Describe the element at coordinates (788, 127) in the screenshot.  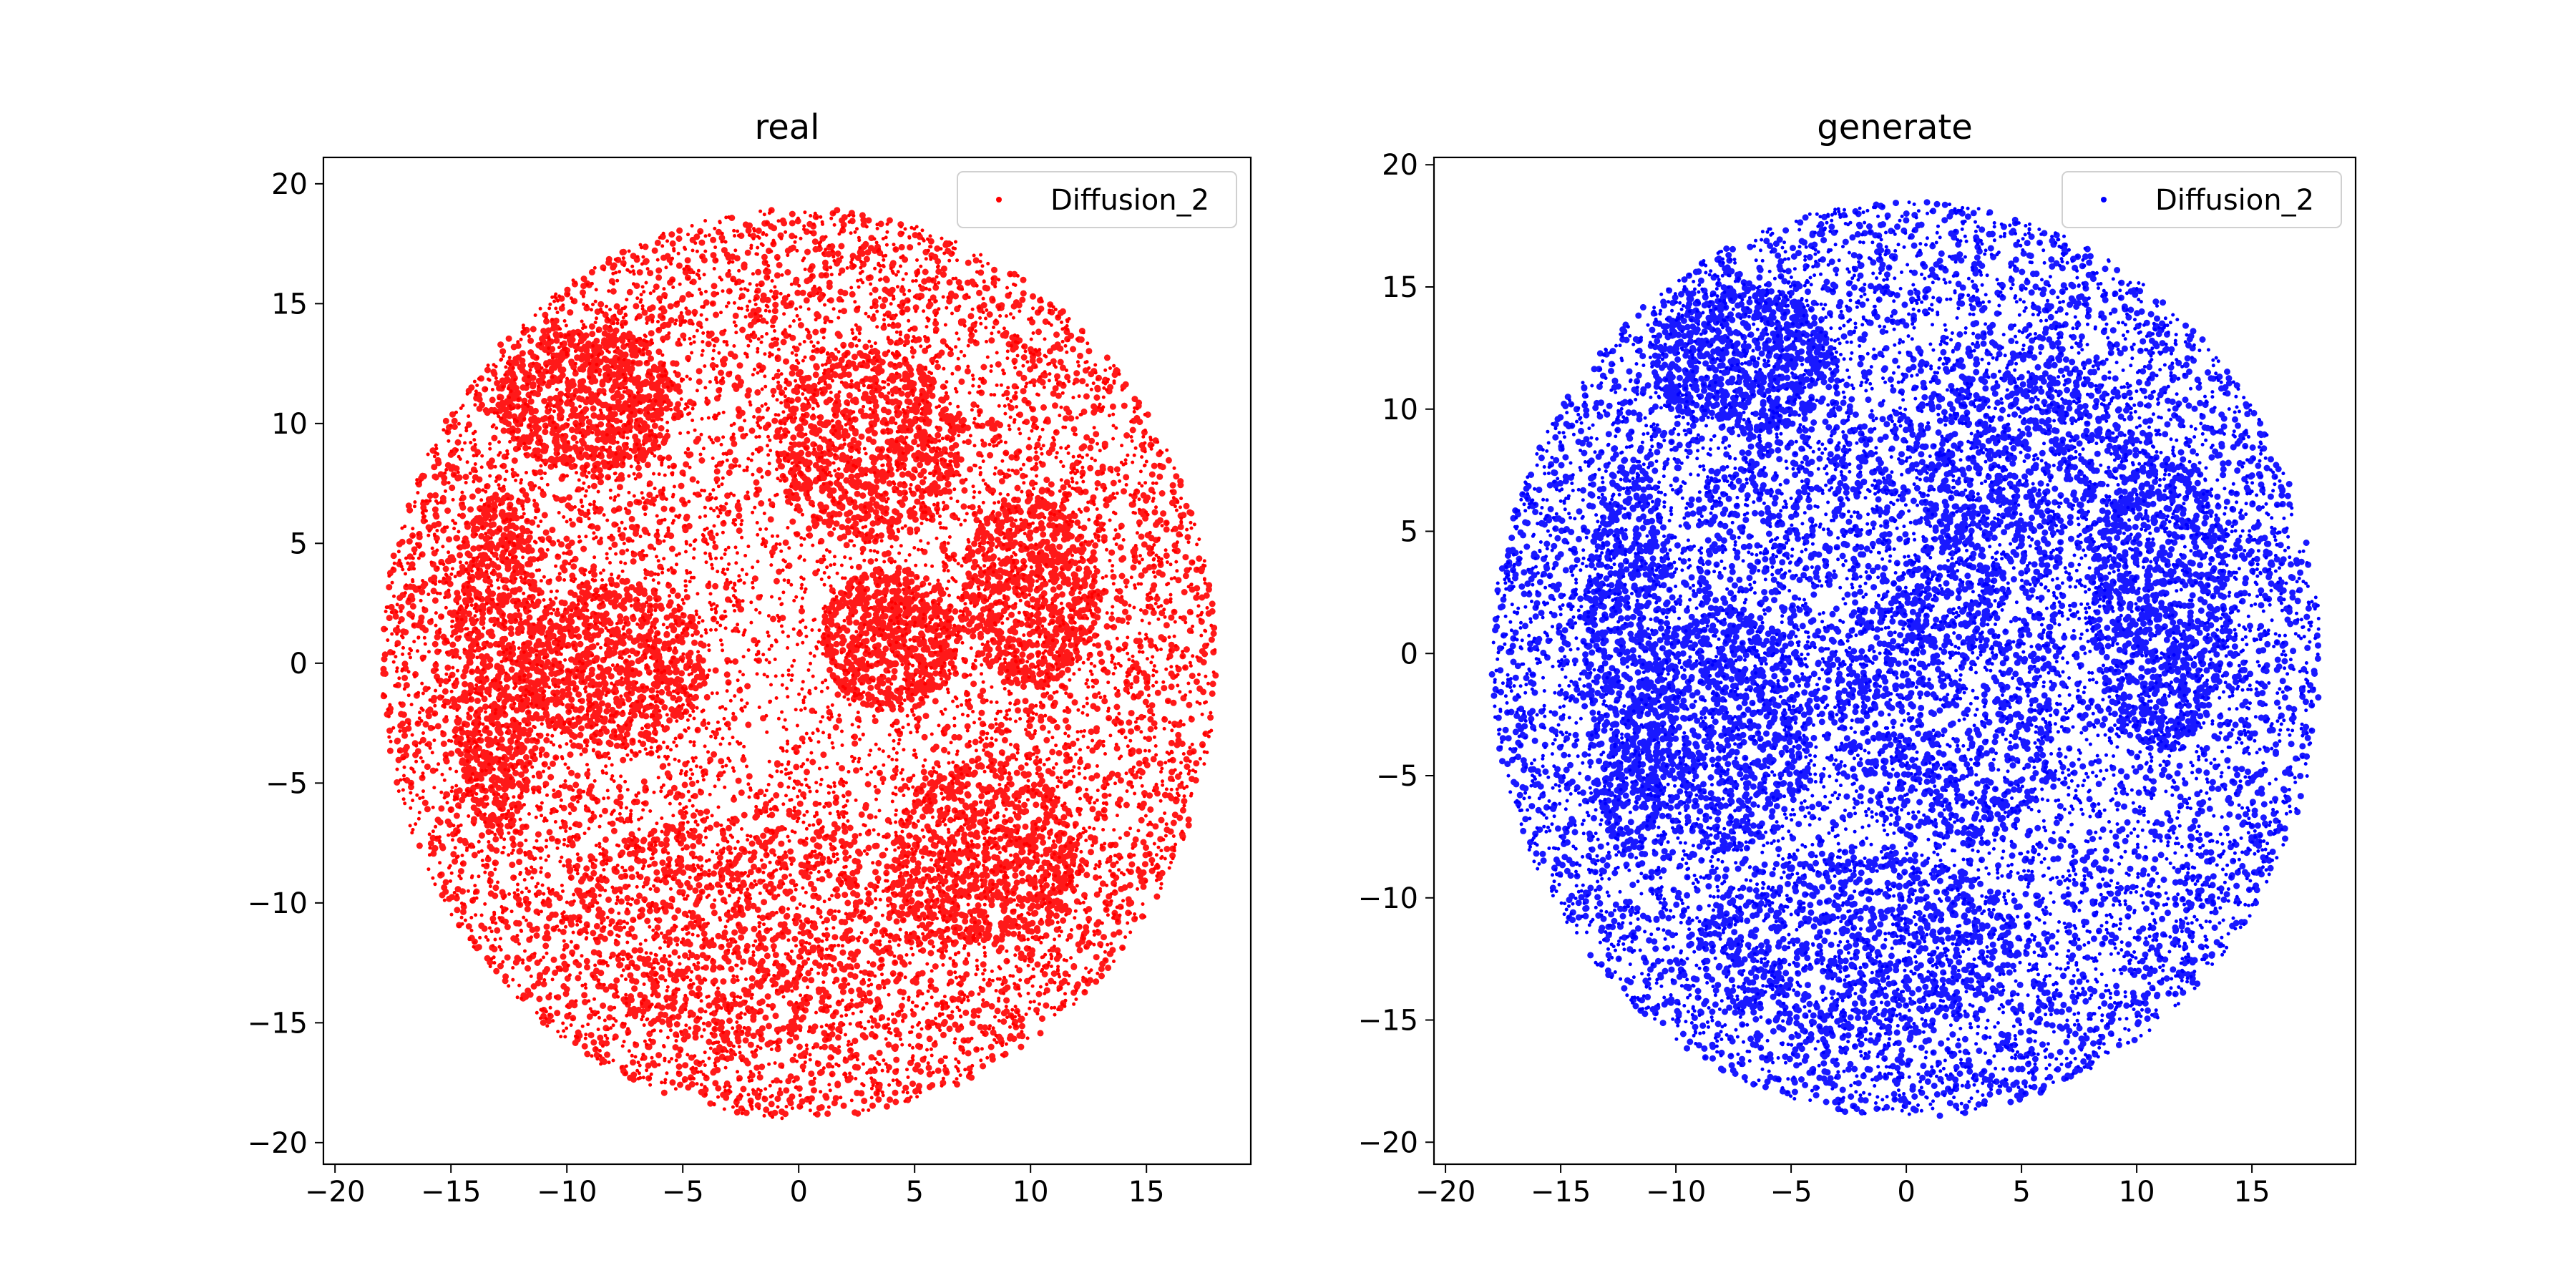
I see `chart-title: real` at that location.